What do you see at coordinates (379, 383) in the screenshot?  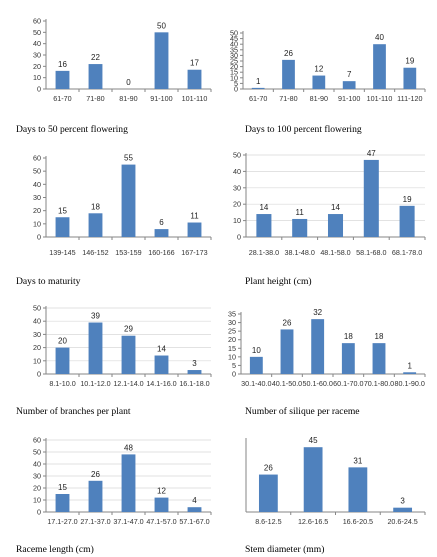 I see `x-tick-label: 70.1-80.0` at bounding box center [379, 383].